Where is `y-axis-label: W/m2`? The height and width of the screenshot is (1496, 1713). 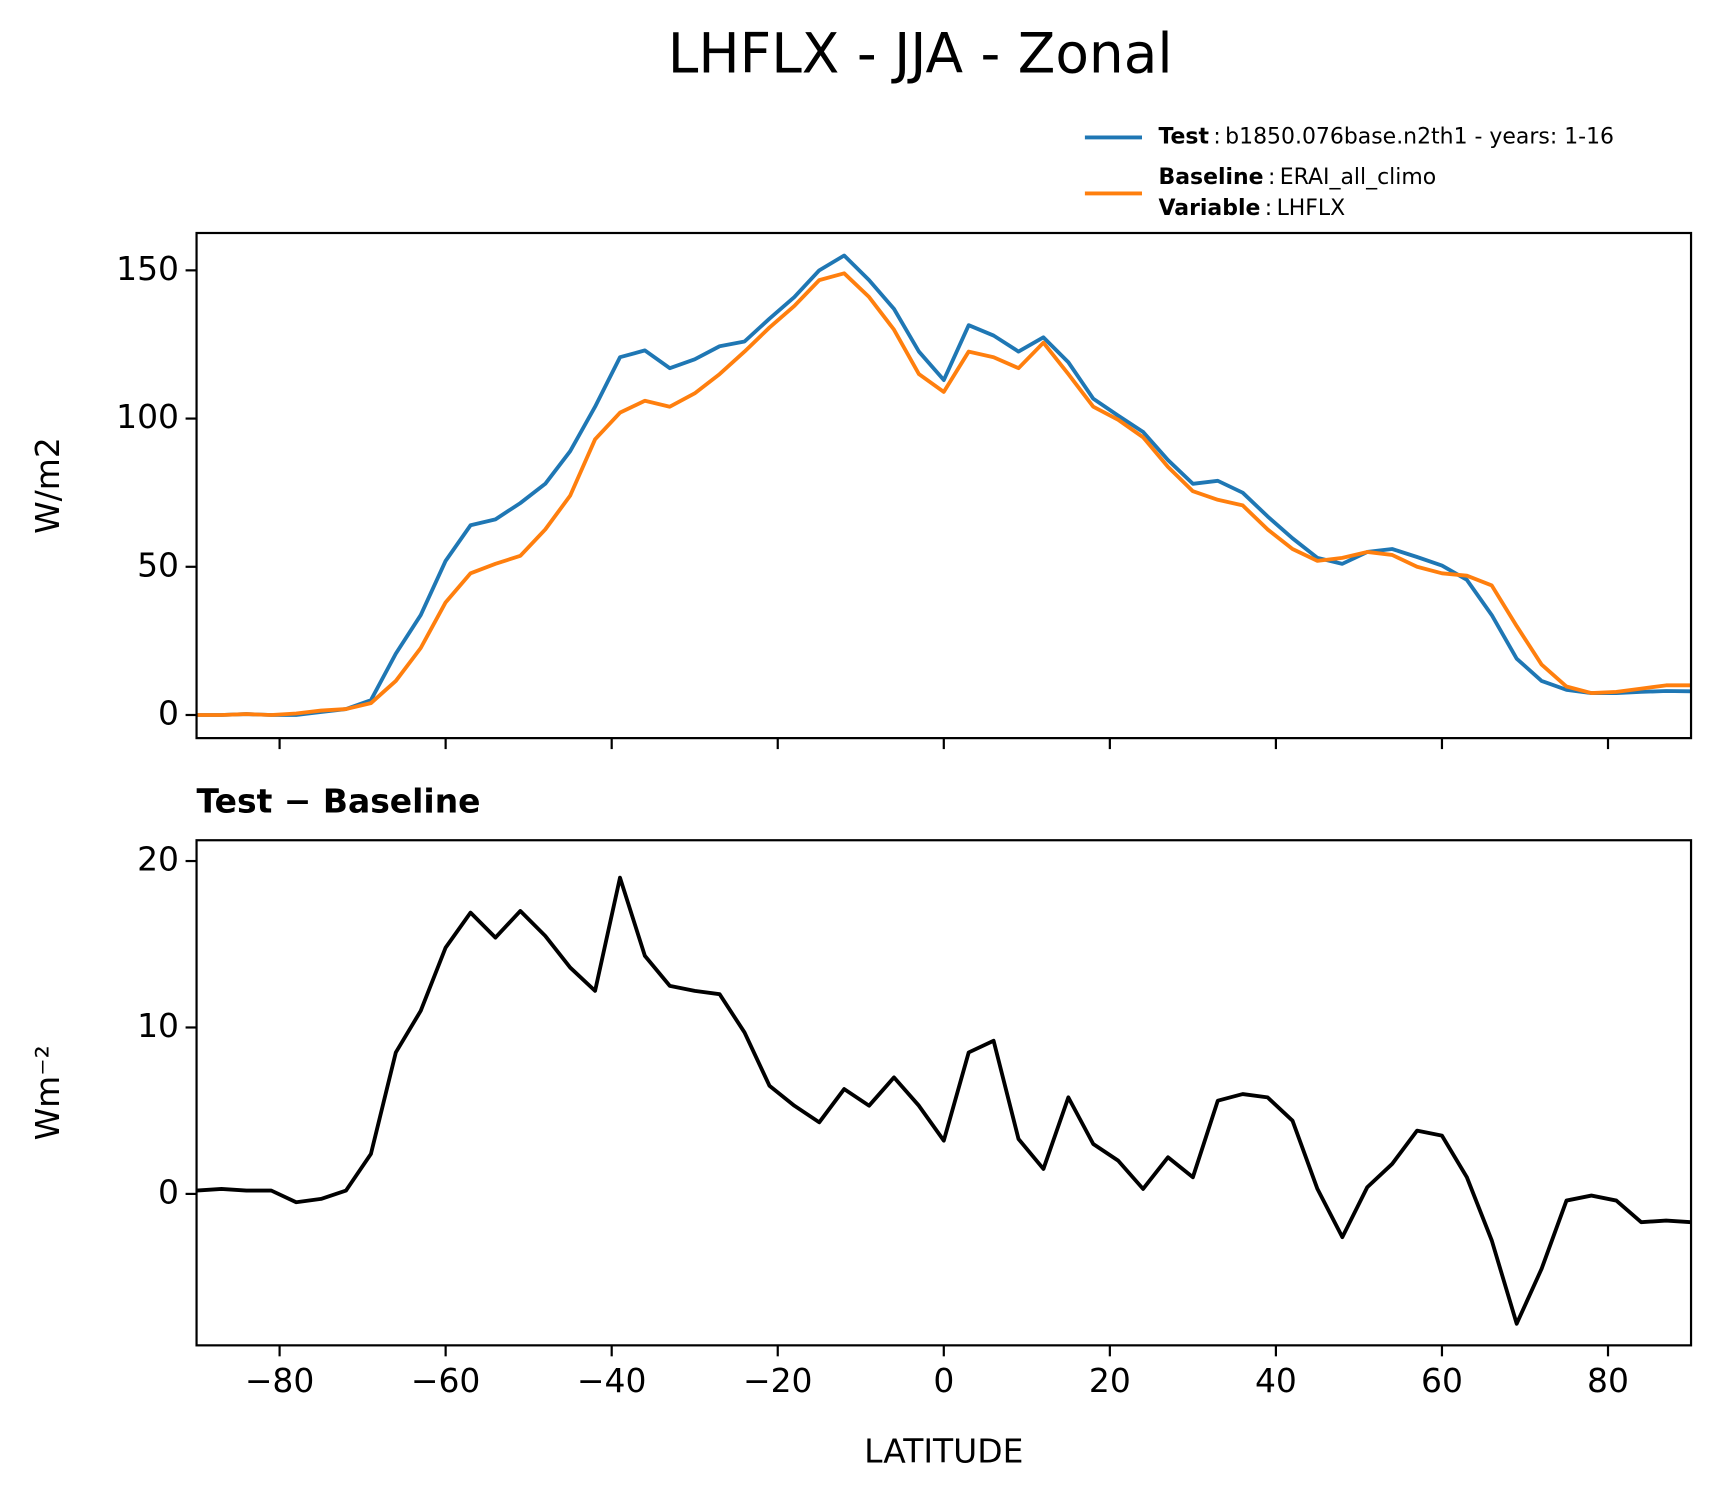
y-axis-label: W/m2 is located at coordinates (47, 485).